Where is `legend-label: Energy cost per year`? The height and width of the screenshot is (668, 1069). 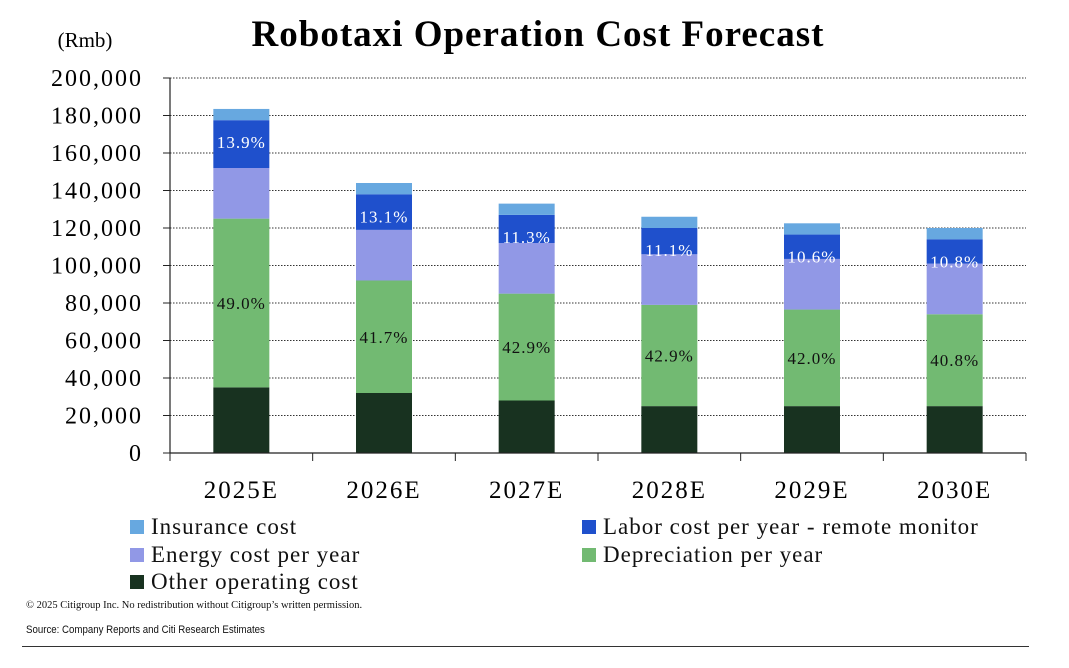 legend-label: Energy cost per year is located at coordinates (256, 554).